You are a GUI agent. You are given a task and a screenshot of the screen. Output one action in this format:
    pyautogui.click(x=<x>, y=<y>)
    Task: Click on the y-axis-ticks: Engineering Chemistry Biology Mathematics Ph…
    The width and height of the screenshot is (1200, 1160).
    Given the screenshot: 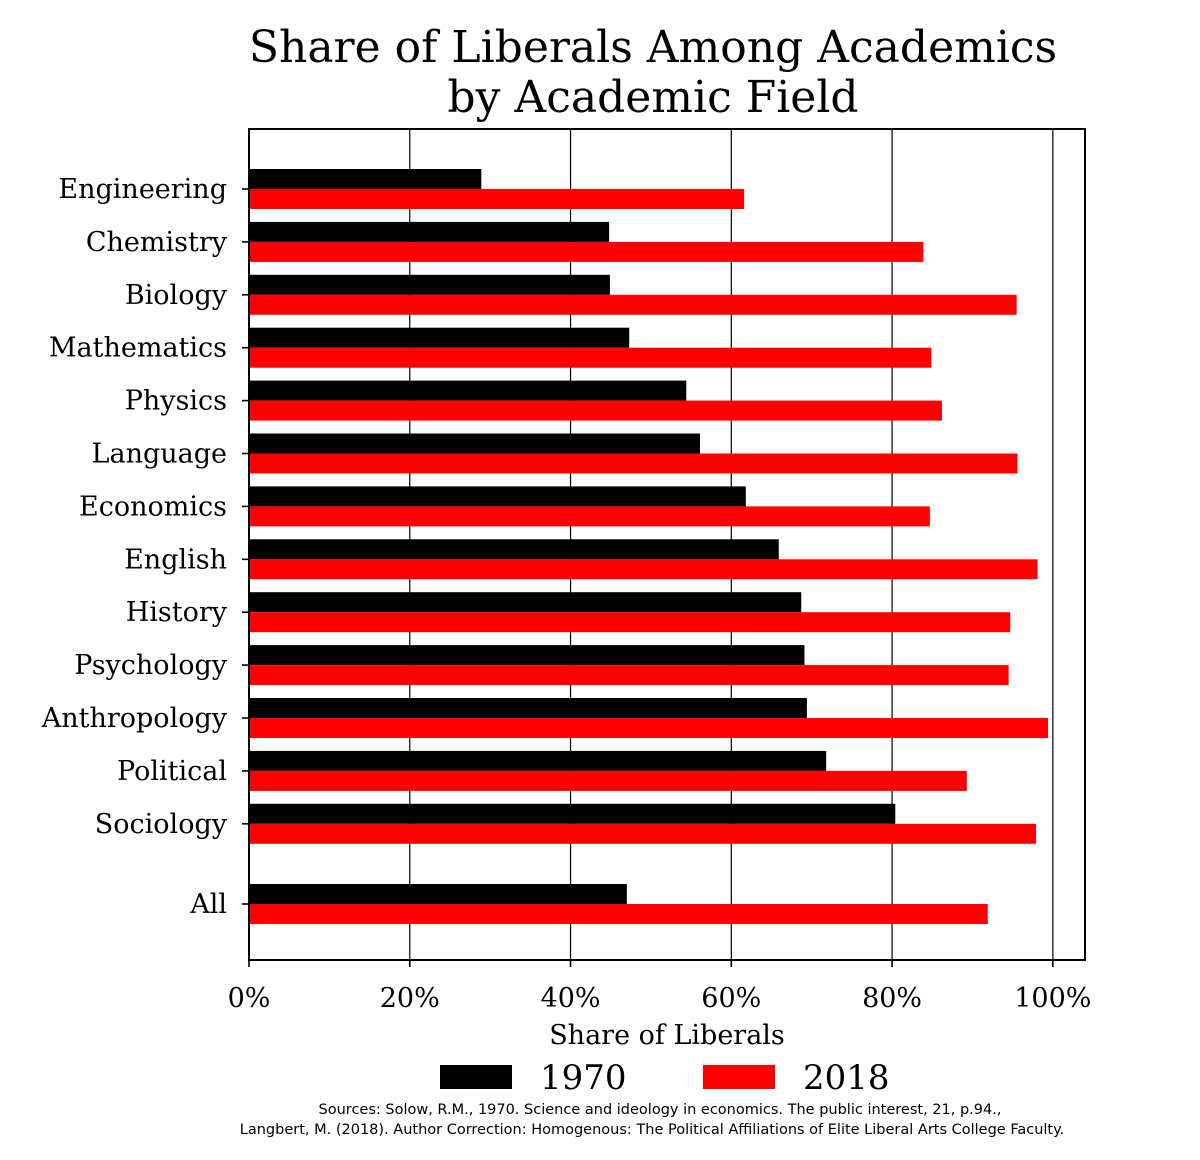 What is the action you would take?
    pyautogui.click(x=145, y=547)
    